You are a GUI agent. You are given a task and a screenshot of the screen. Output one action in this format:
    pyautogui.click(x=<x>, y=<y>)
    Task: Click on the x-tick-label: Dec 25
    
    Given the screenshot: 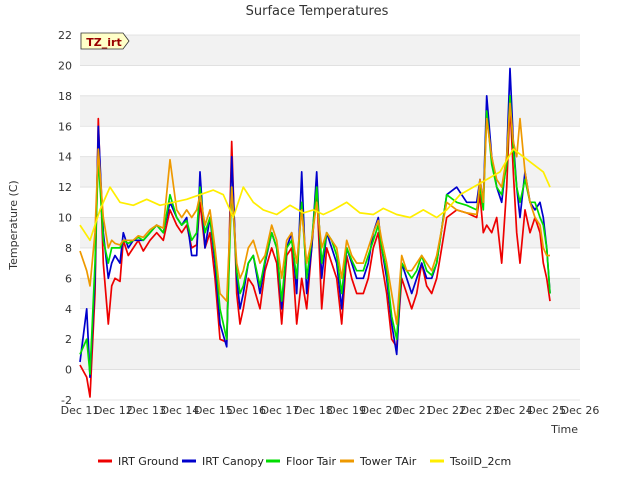 What is the action you would take?
    pyautogui.click(x=546, y=410)
    